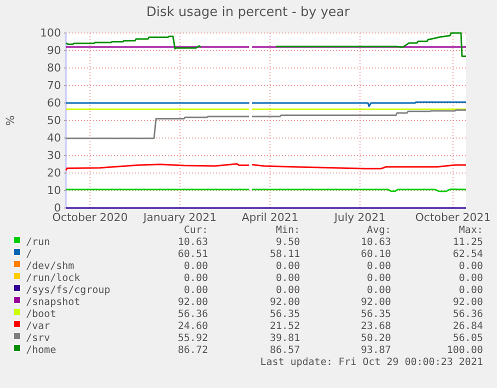 This screenshot has width=497, height=388. I want to click on text: 56.05, so click(467, 338).